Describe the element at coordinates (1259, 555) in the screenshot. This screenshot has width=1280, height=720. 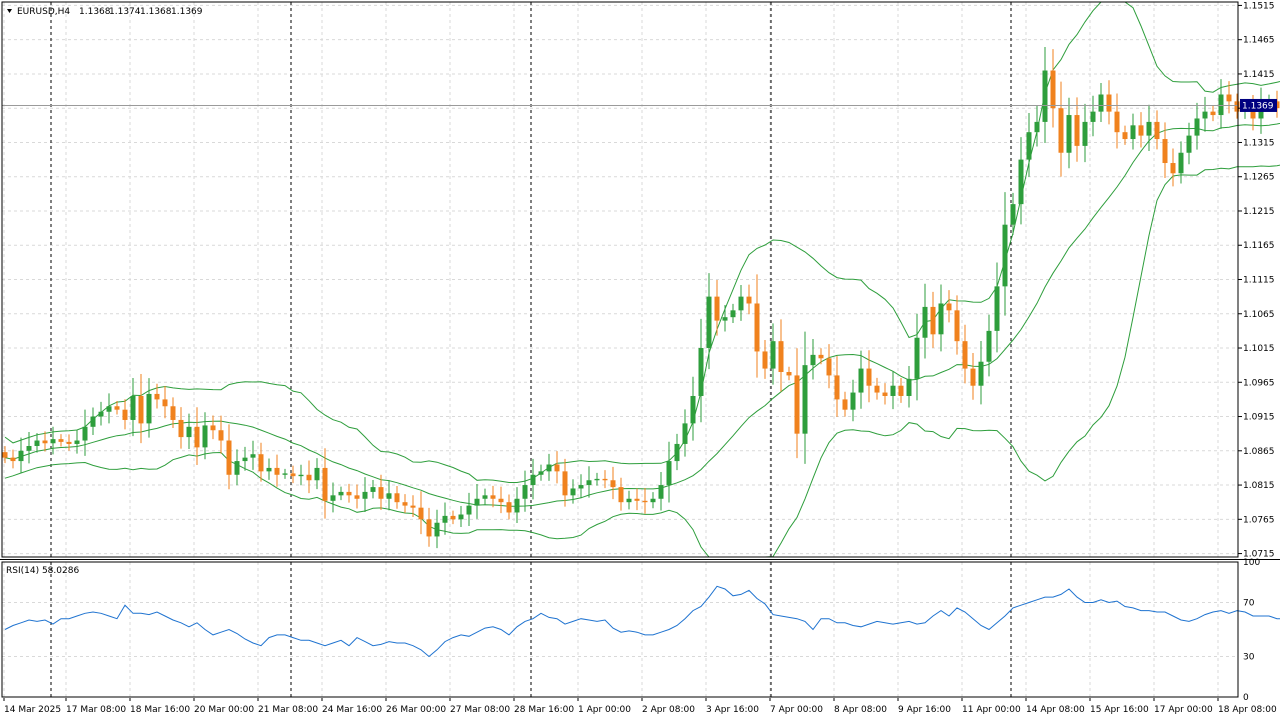
I see `price-tick-label: 1.0715` at that location.